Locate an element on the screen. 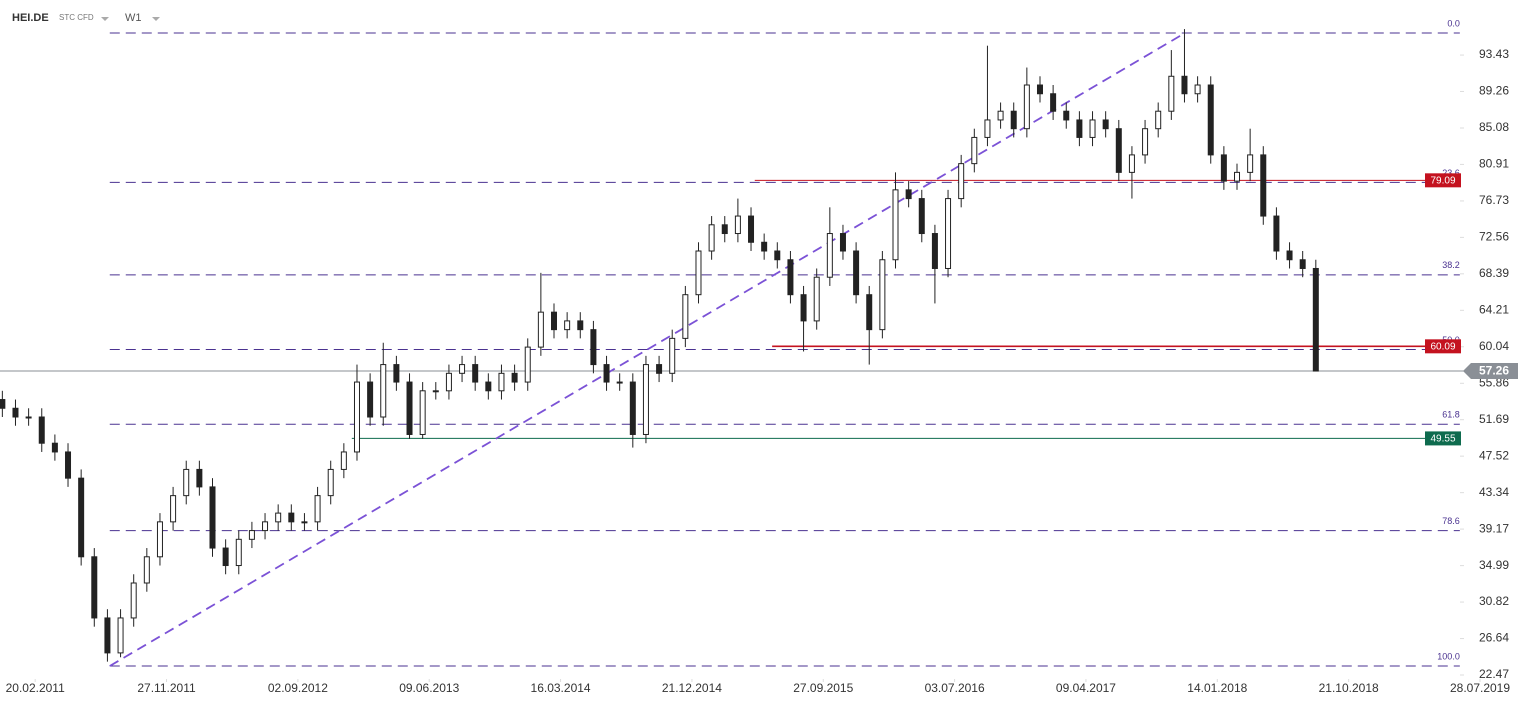 This screenshot has height=706, width=1529. x-tick-label: 27.11.2011 is located at coordinates (166, 688).